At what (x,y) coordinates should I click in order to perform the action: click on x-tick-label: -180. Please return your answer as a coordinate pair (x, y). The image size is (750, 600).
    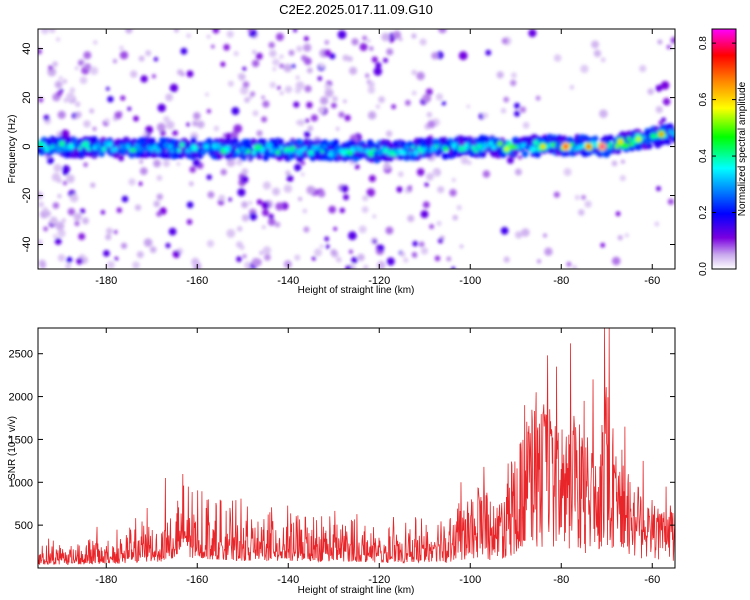
    Looking at the image, I should click on (106, 580).